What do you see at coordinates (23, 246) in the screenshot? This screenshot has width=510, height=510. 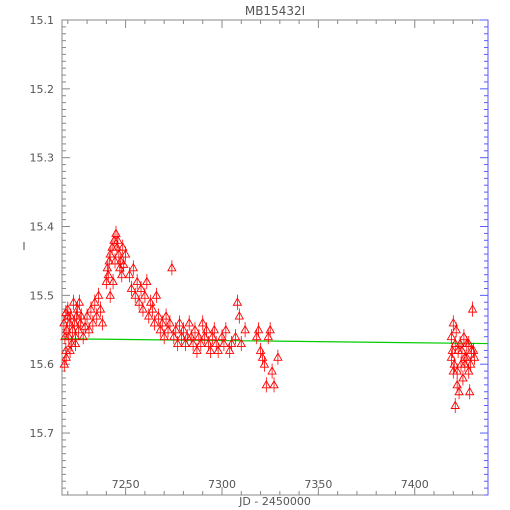 I see `y-axis-label: I` at bounding box center [23, 246].